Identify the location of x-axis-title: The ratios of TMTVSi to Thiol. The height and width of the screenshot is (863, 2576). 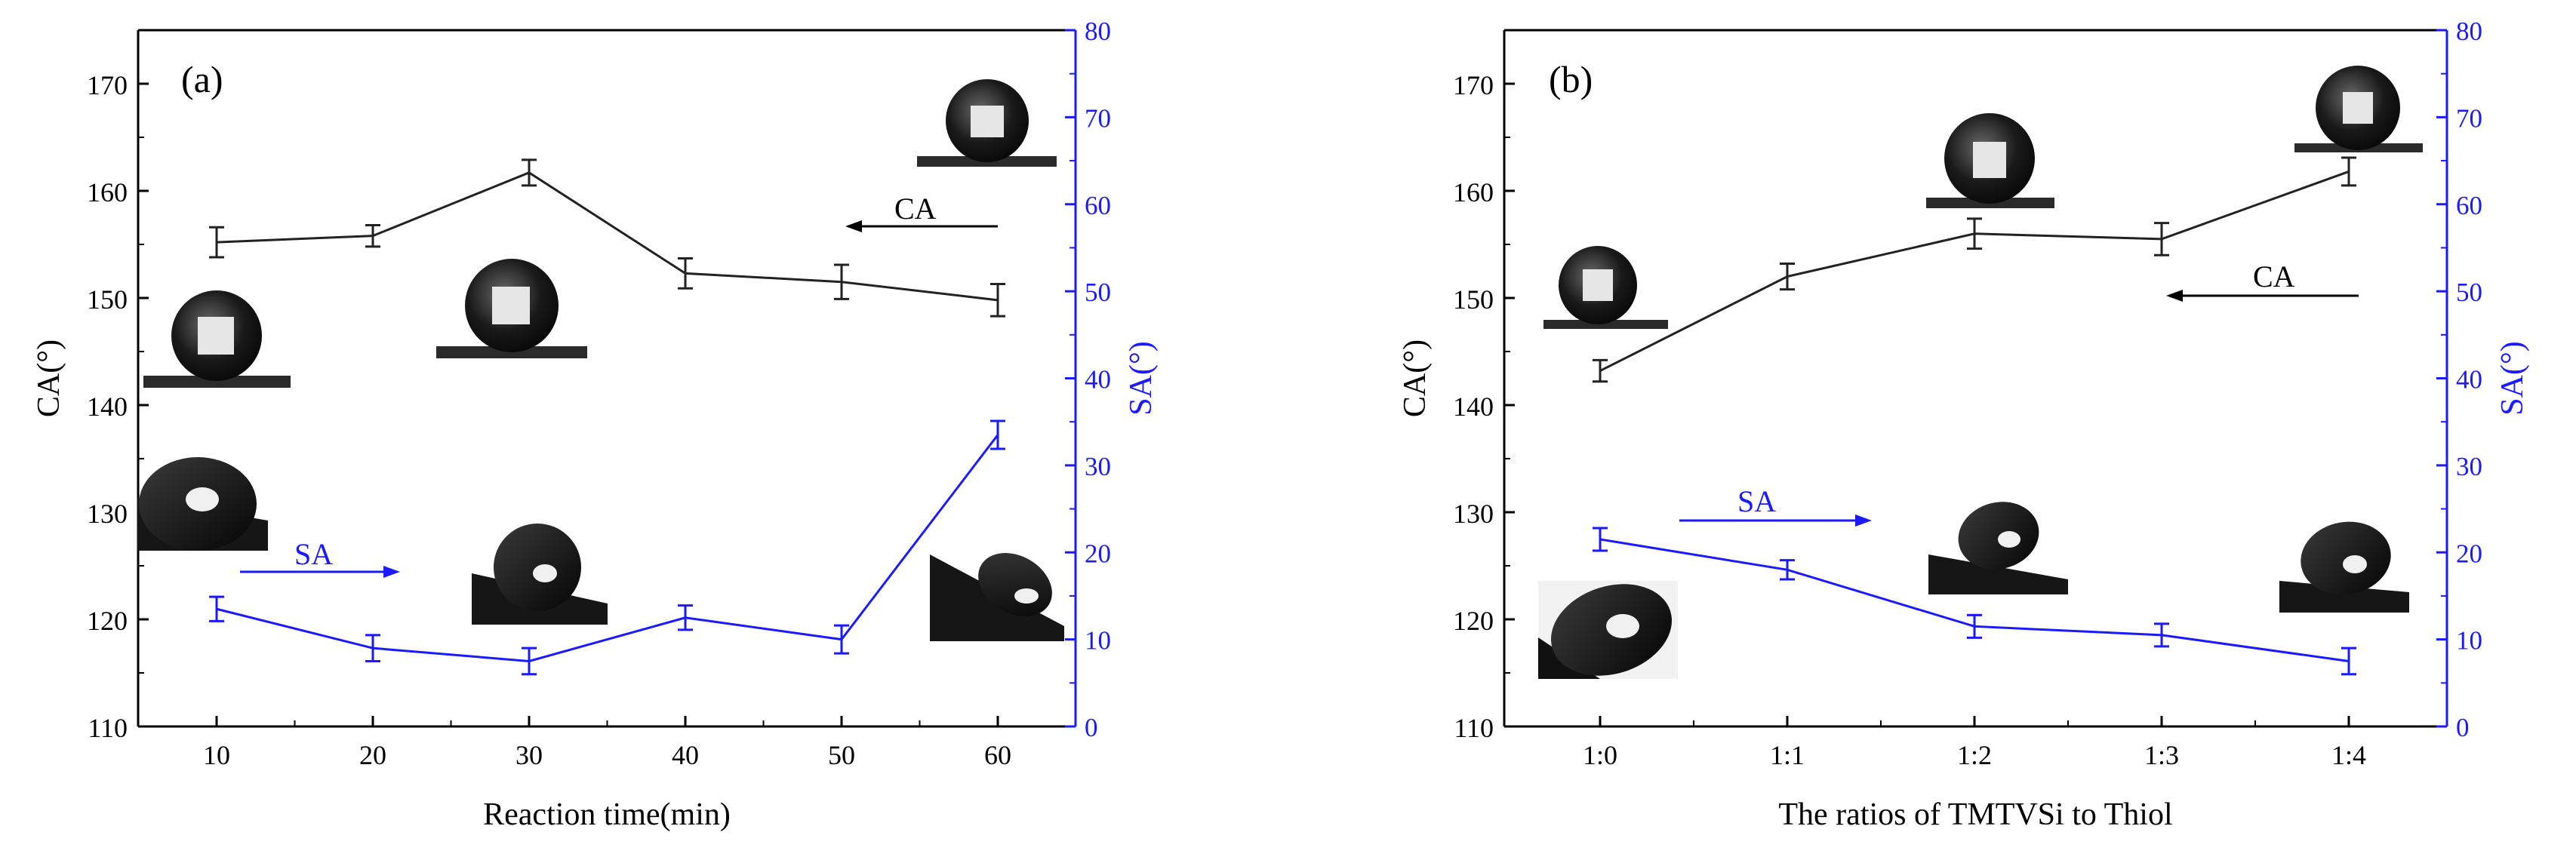
(1975, 815).